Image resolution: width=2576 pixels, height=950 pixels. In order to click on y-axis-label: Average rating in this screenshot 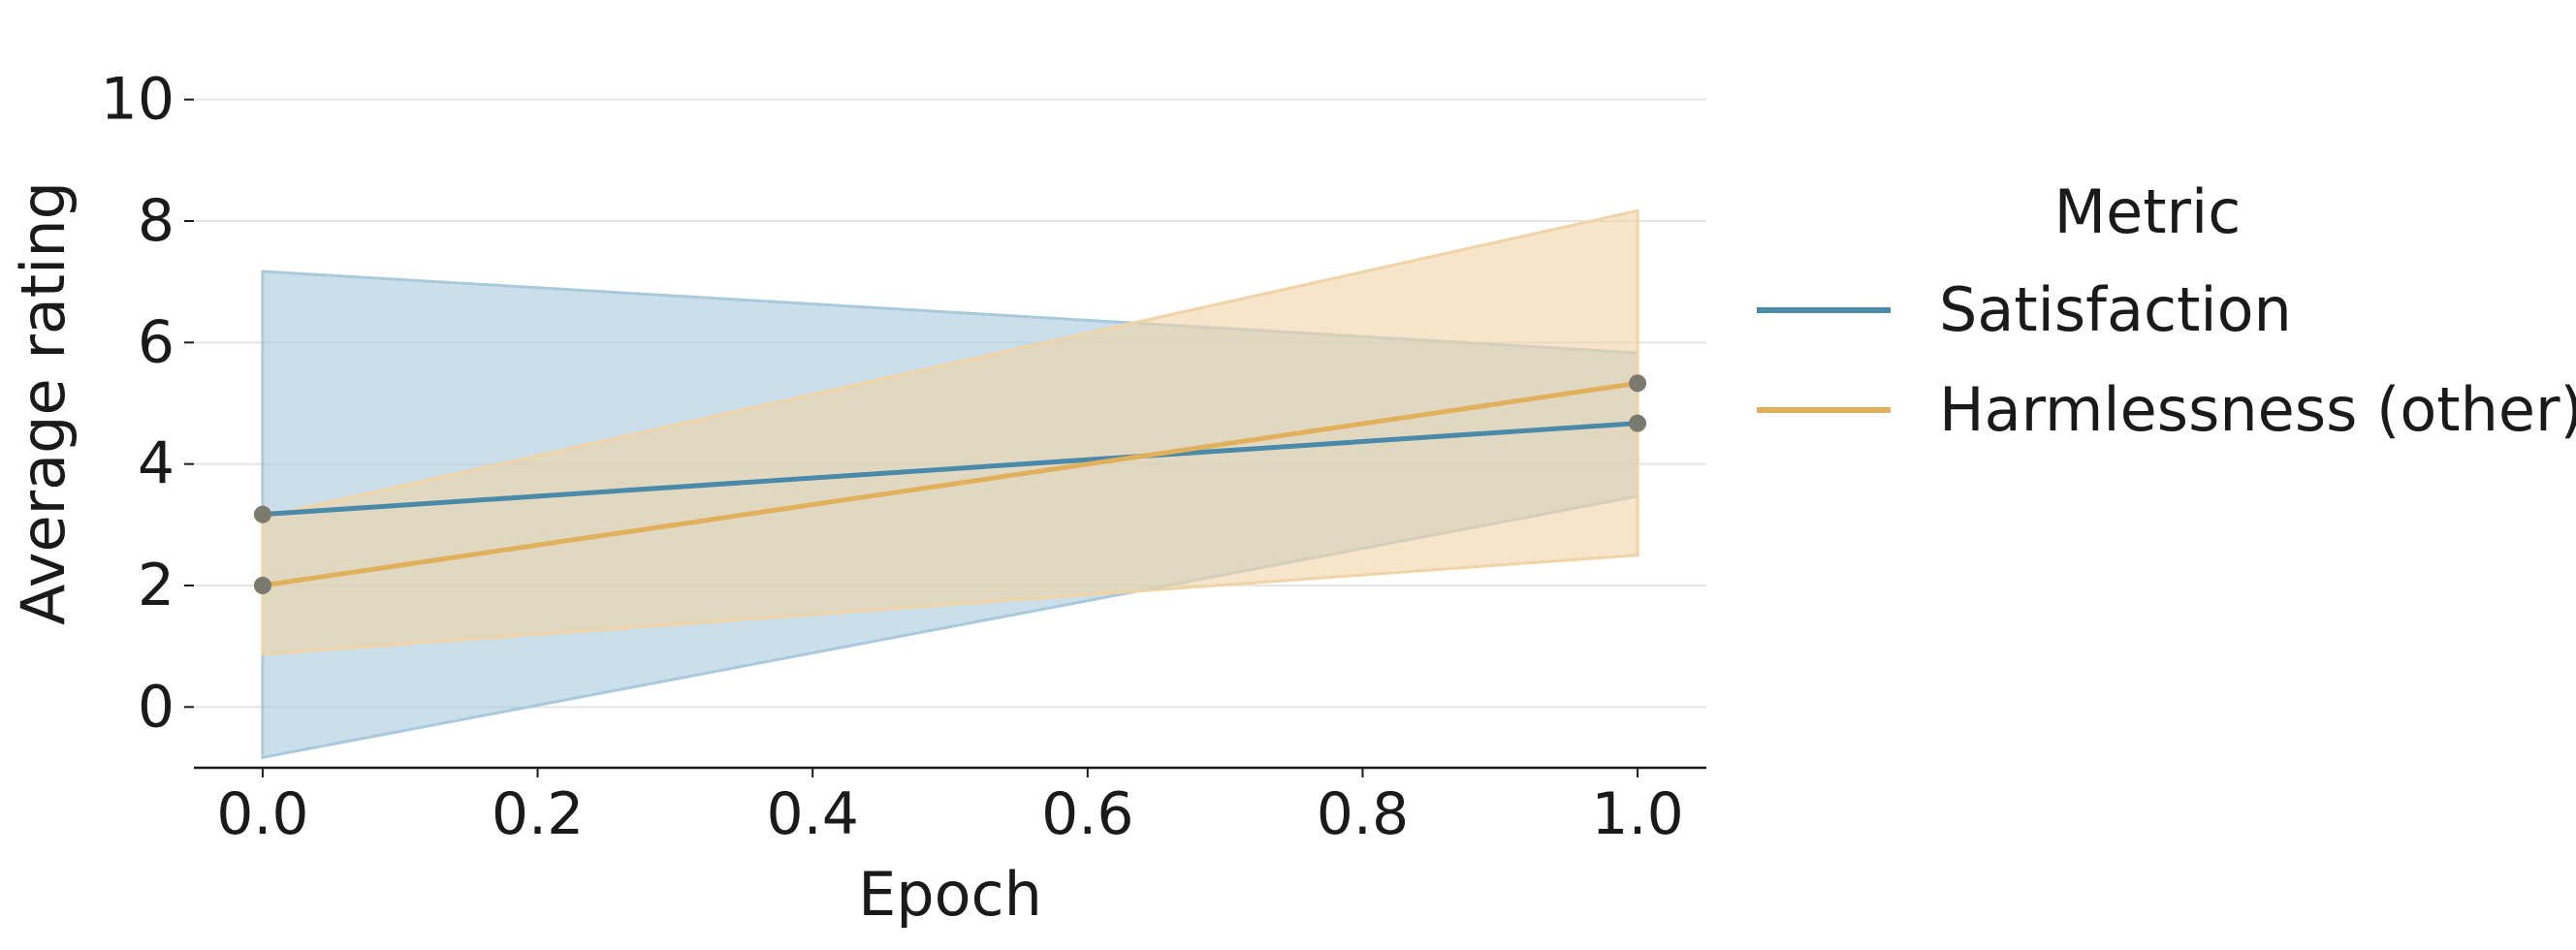, I will do `click(44, 403)`.